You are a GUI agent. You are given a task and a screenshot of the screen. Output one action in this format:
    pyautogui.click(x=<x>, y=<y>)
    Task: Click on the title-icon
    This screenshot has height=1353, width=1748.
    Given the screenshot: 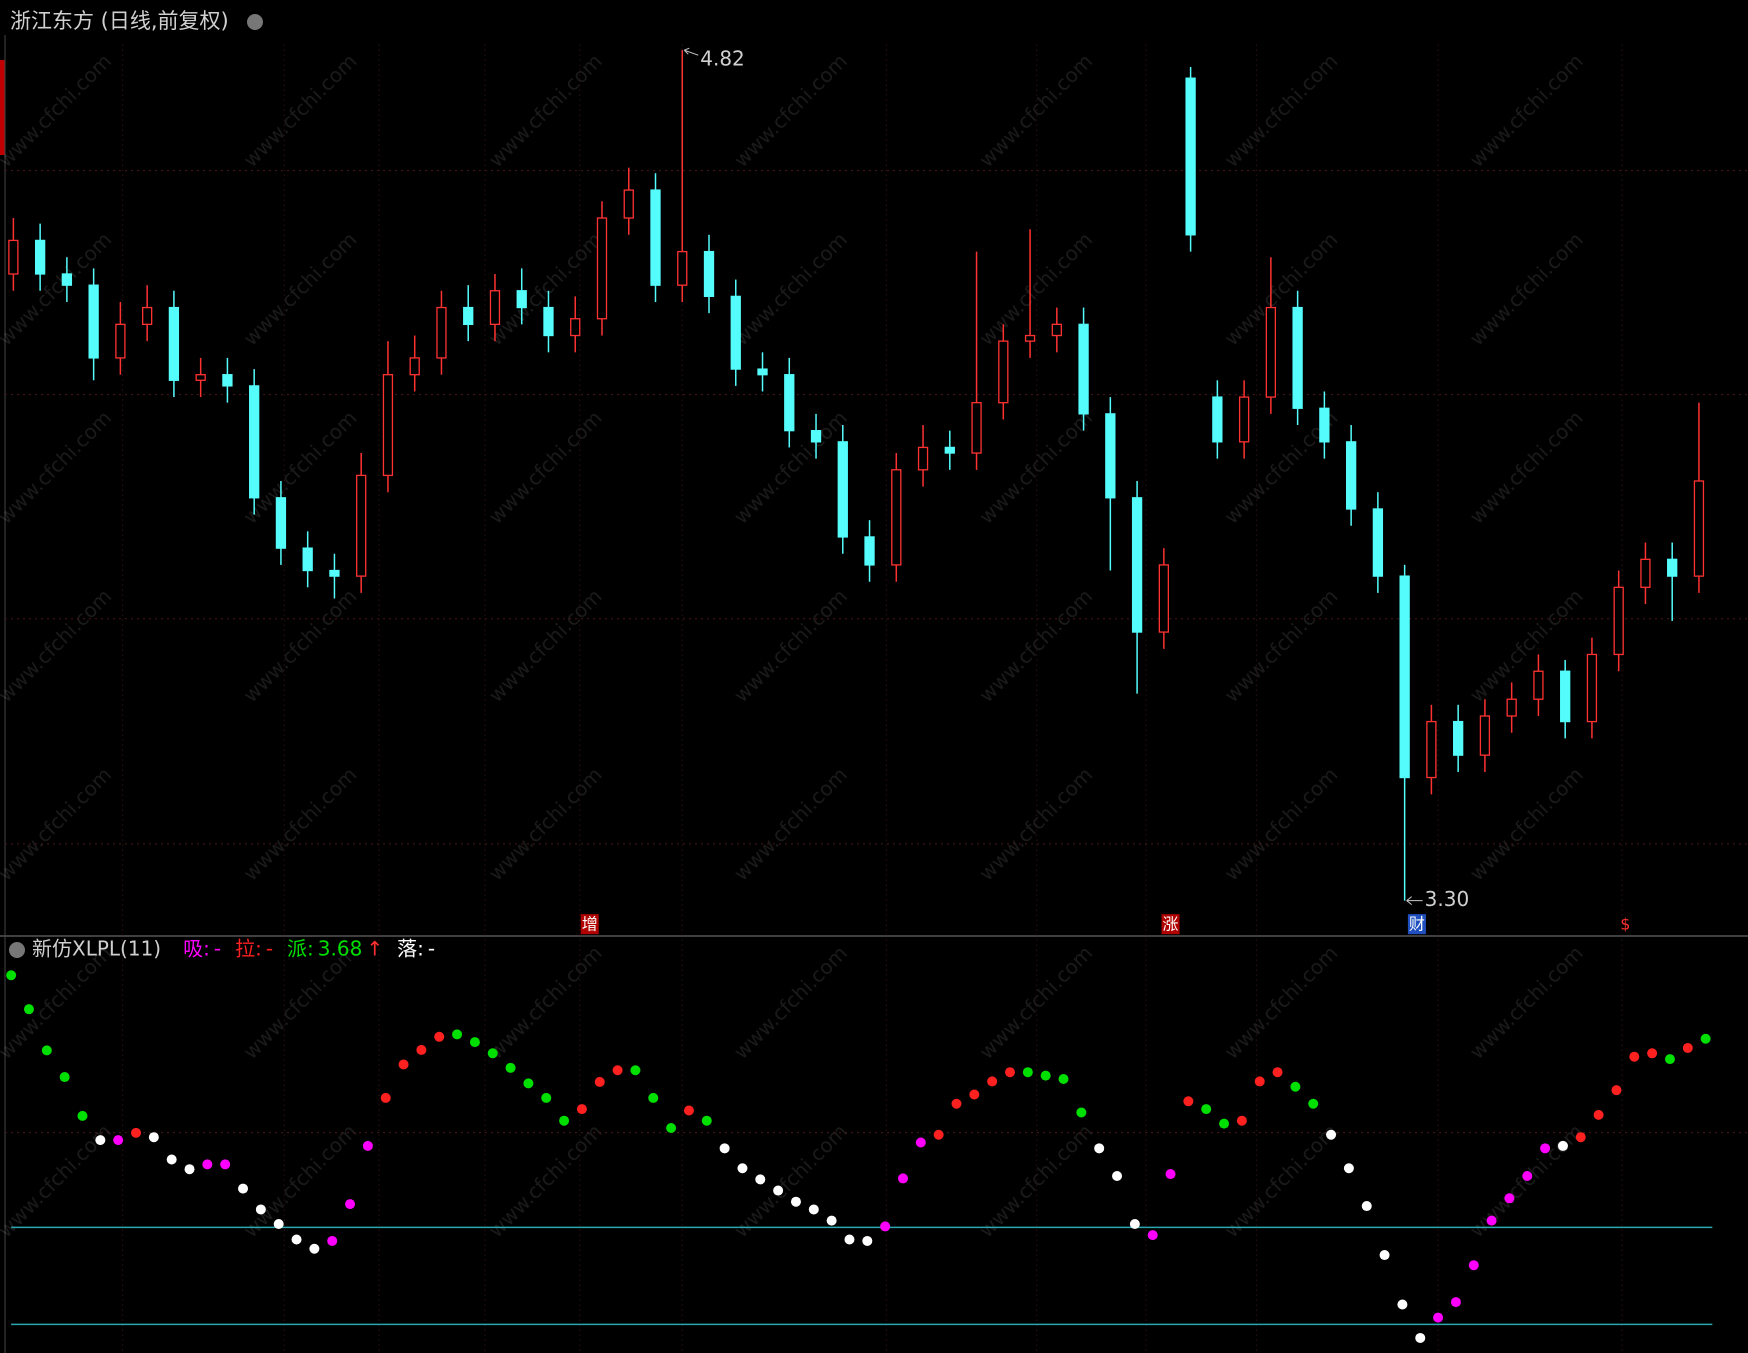 What is the action you would take?
    pyautogui.click(x=255, y=22)
    